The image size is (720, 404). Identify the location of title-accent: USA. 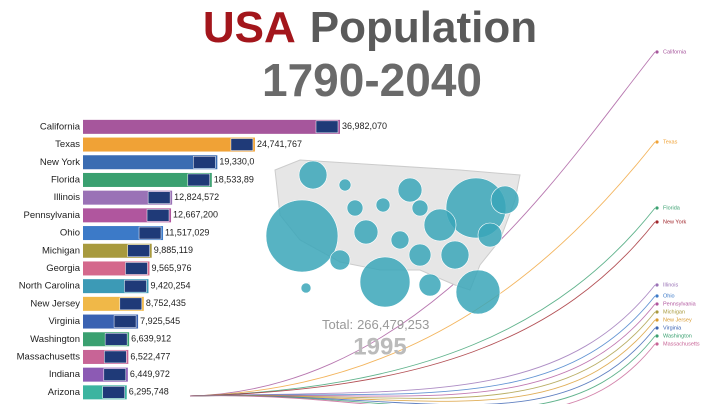
(249, 27).